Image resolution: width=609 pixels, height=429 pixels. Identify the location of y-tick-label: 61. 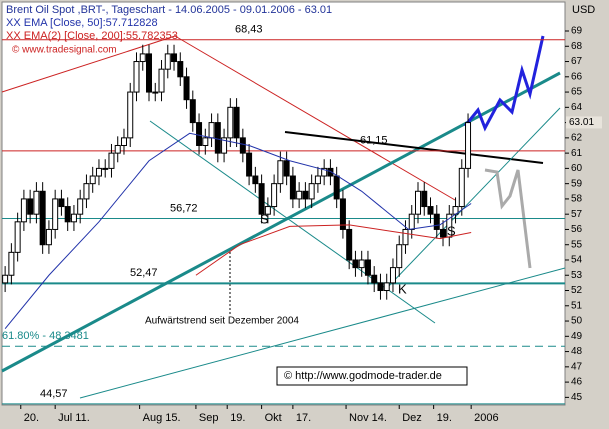
(577, 153).